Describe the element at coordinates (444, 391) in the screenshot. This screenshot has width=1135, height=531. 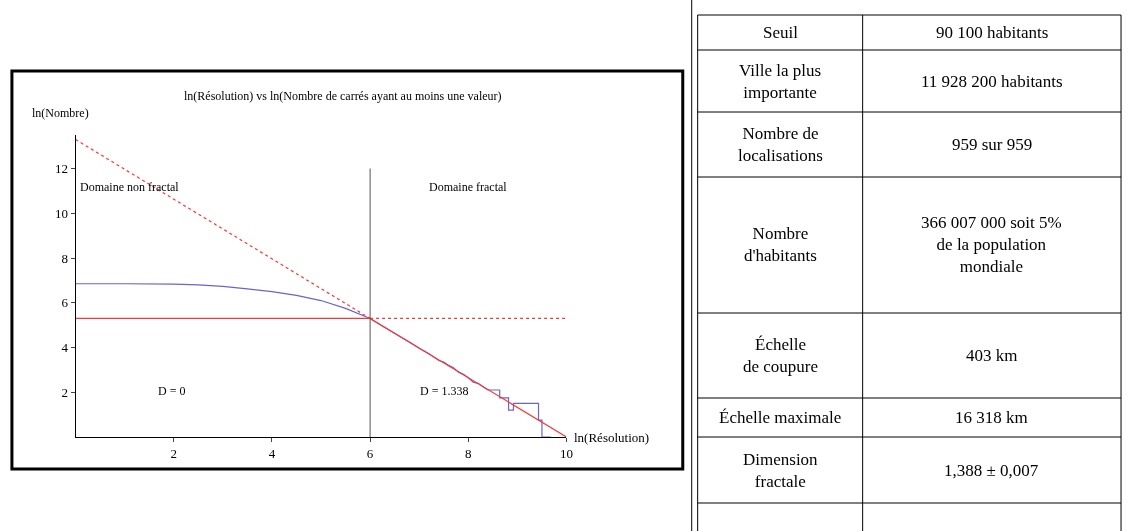
I see `annotation: D = 1.338` at that location.